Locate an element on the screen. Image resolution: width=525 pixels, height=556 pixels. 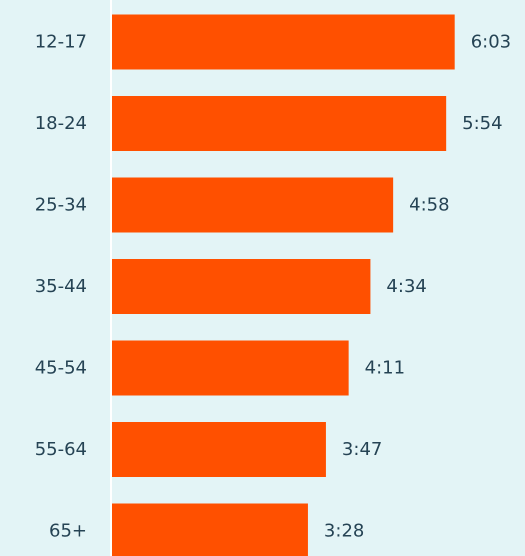
category-label-12-17: 12-17 is located at coordinates (61, 42).